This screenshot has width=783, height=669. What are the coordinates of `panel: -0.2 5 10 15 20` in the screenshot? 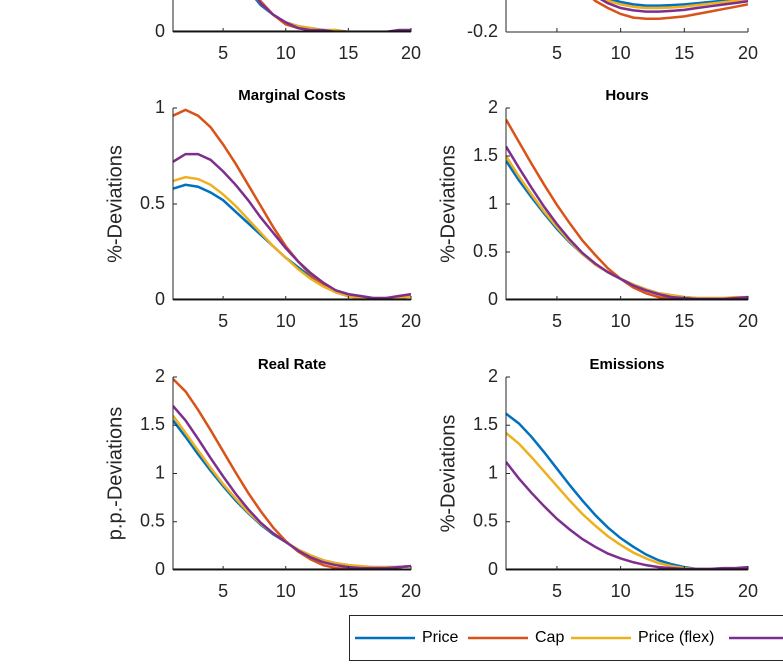 It's located at (612, 31).